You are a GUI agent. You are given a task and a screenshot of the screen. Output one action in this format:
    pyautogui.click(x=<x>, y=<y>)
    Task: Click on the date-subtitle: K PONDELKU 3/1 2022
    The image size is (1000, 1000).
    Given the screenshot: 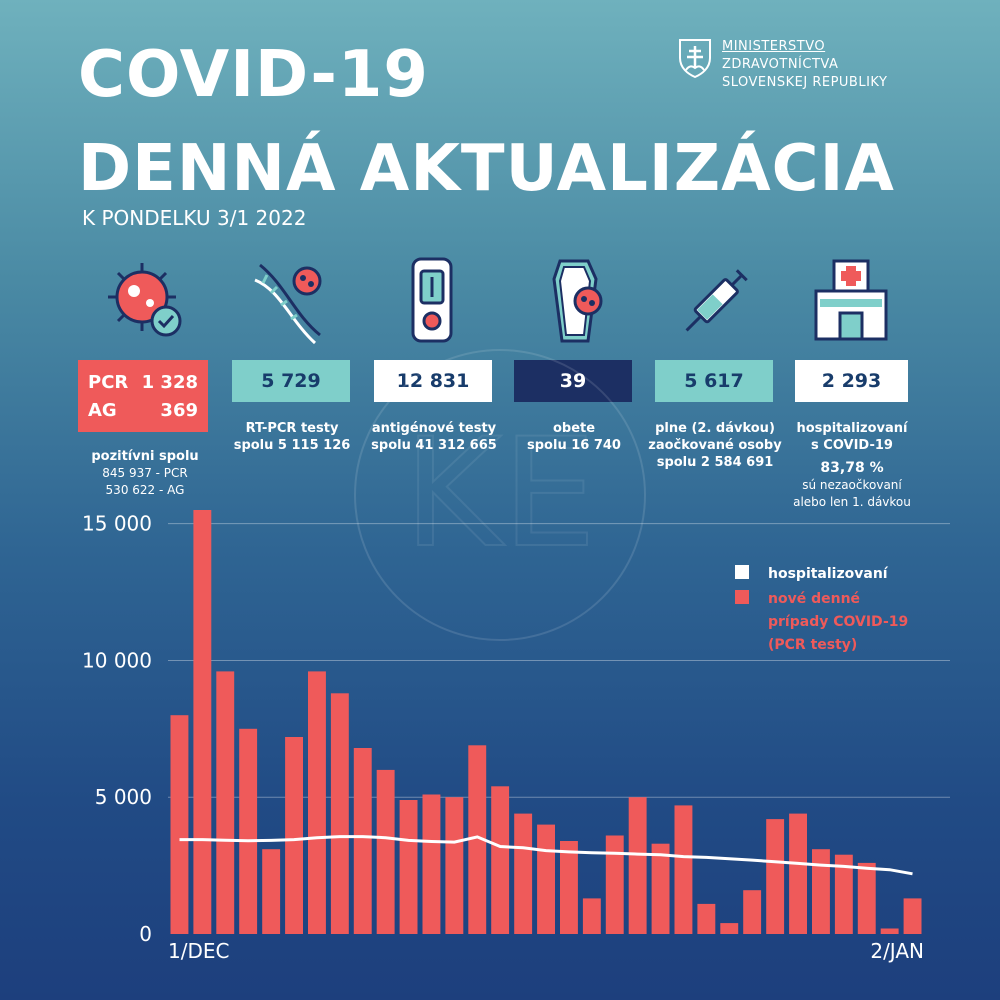 What is the action you would take?
    pyautogui.click(x=194, y=218)
    